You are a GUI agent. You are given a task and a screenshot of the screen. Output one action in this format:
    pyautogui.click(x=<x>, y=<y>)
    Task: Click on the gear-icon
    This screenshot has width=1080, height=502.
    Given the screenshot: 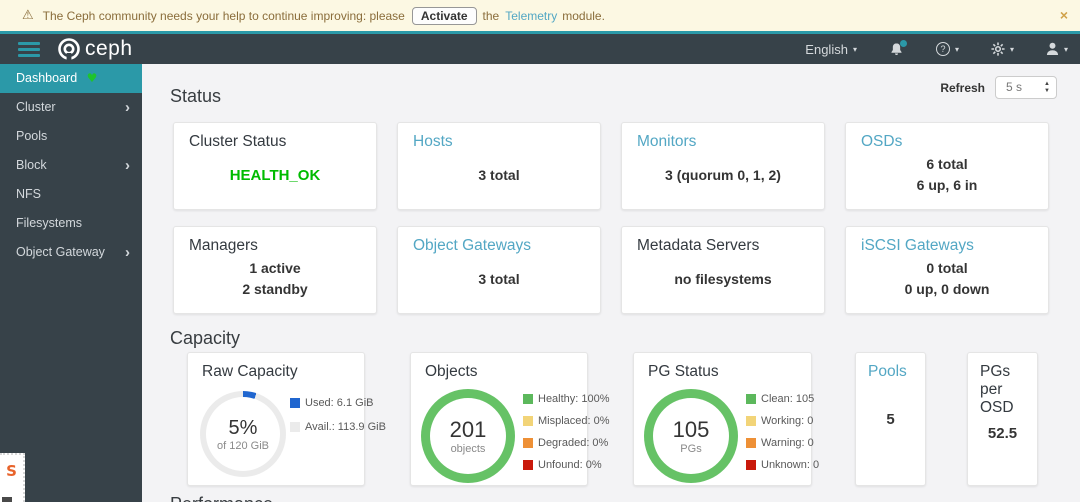 What is the action you would take?
    pyautogui.click(x=998, y=49)
    